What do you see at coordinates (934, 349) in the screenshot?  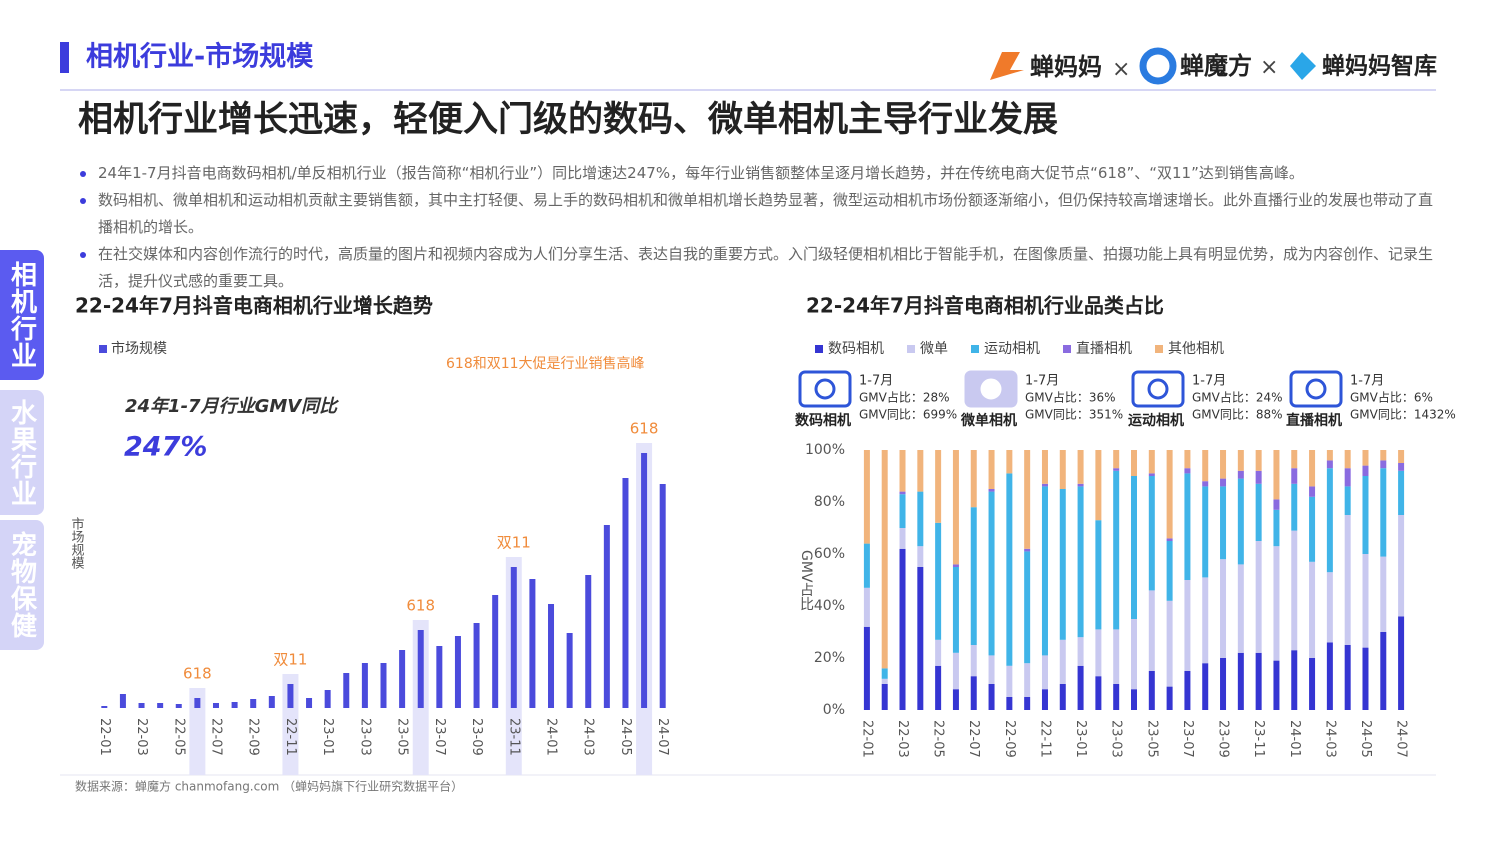 I see `legend-label: 微单` at bounding box center [934, 349].